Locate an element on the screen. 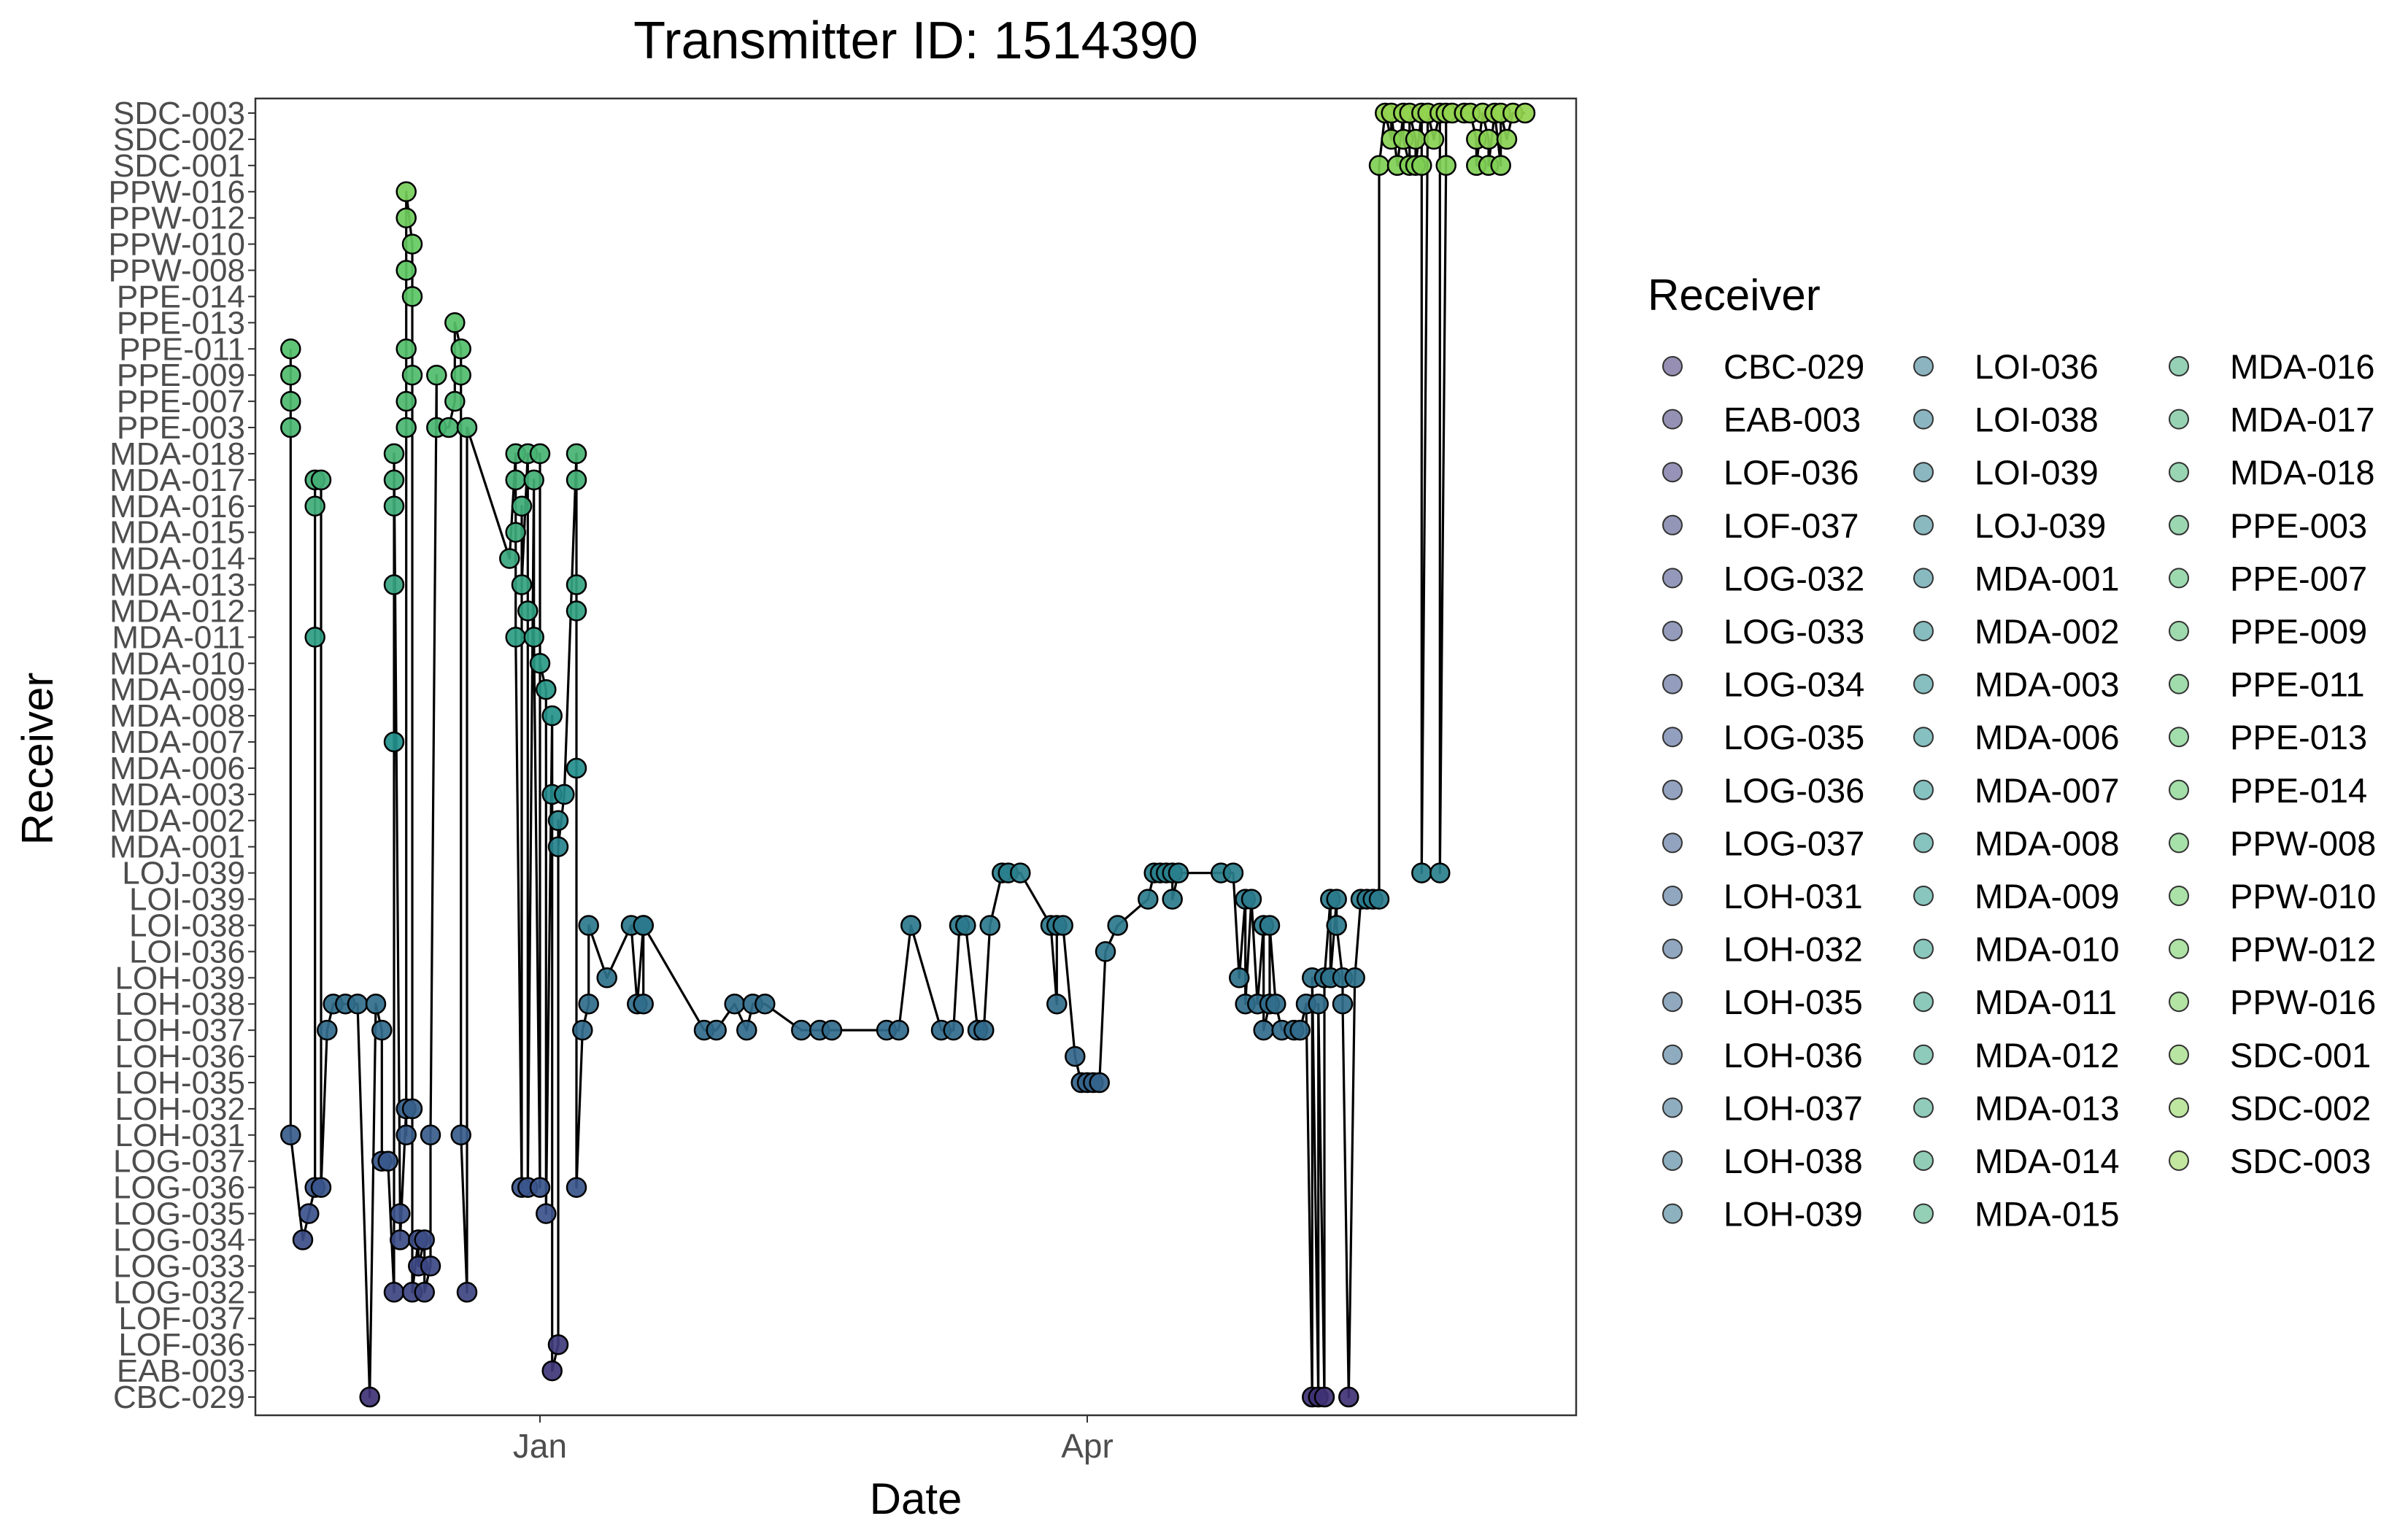 The width and height of the screenshot is (2408, 1532). legend-label: LOI-036 is located at coordinates (2037, 367).